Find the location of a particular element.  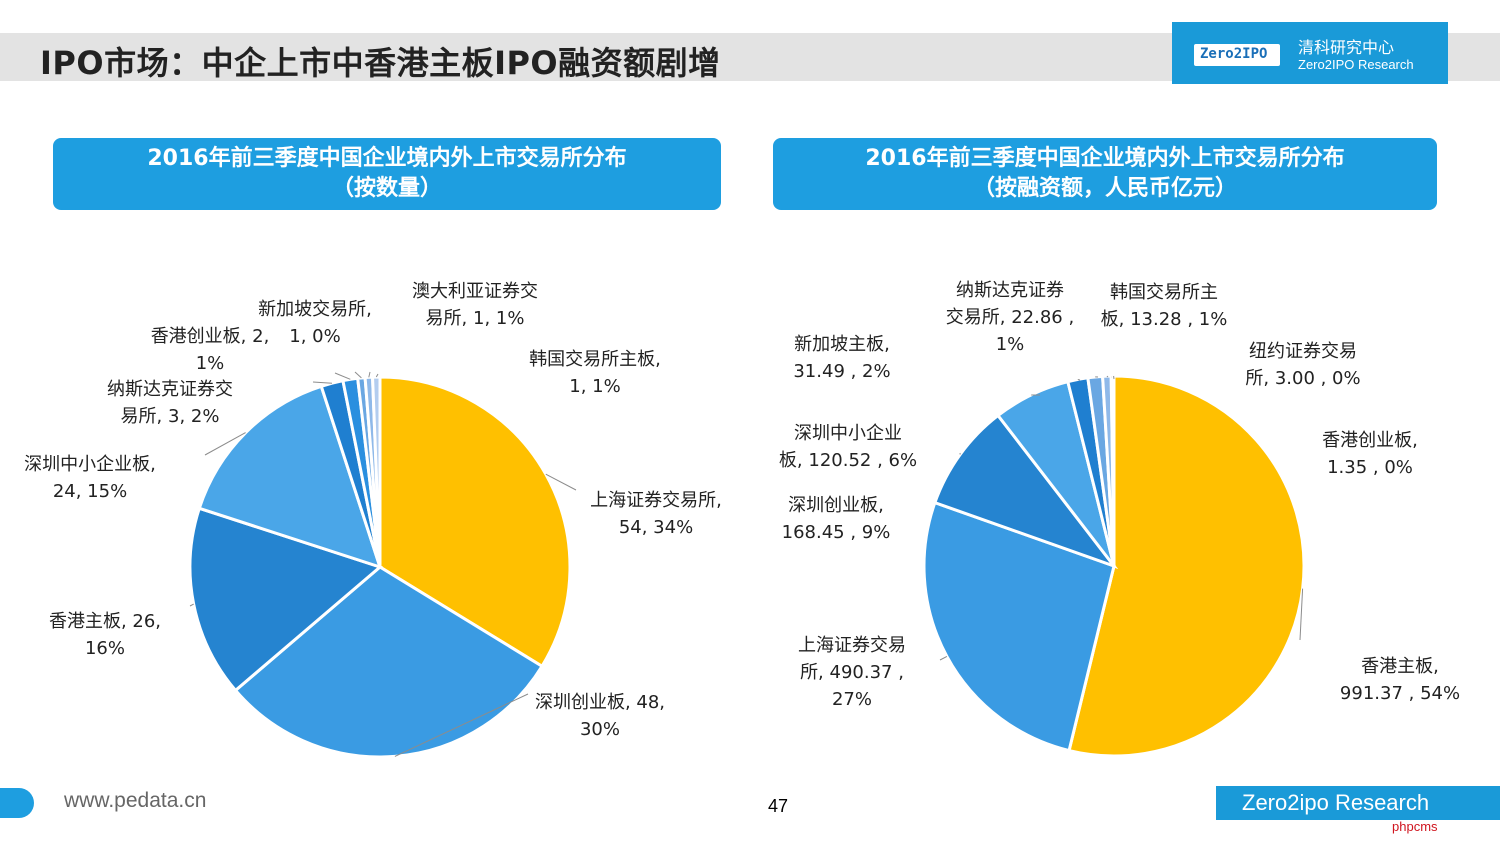

page-number: 47 is located at coordinates (778, 806).